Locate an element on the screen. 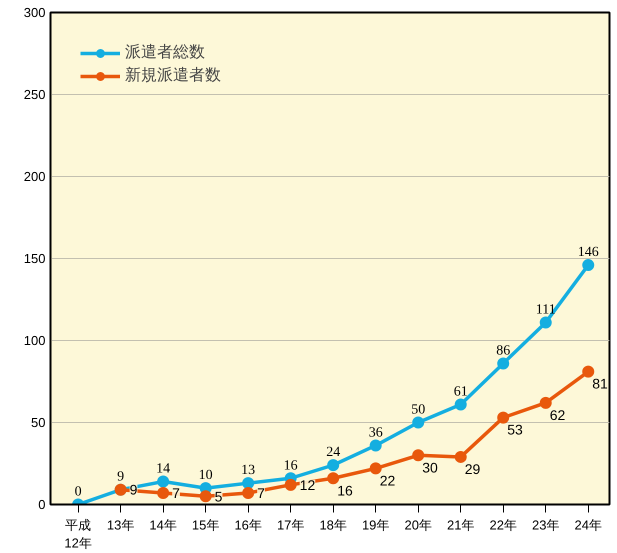  data-label: 50 is located at coordinates (418, 410).